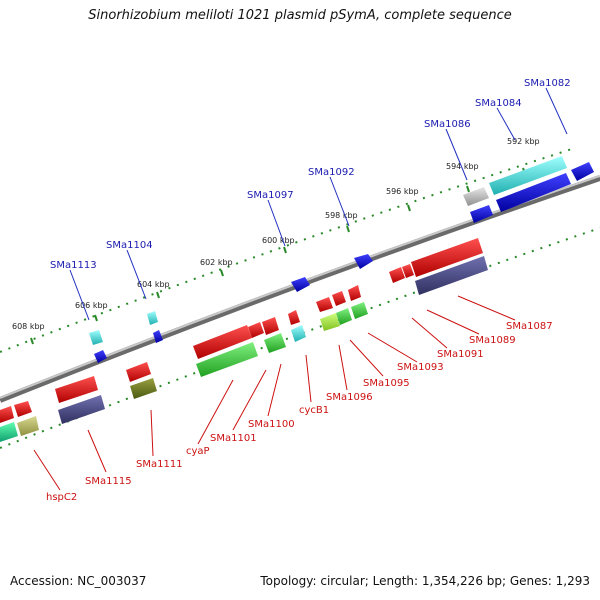 The image size is (600, 600). I want to click on gene-hspc2-khaki, so click(28, 426).